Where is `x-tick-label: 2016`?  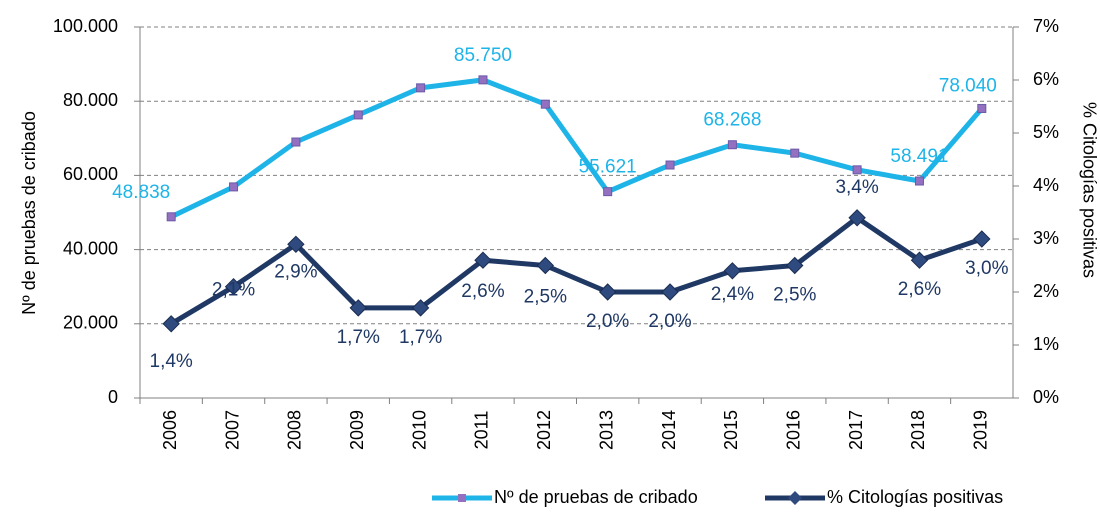
x-tick-label: 2016 is located at coordinates (794, 430).